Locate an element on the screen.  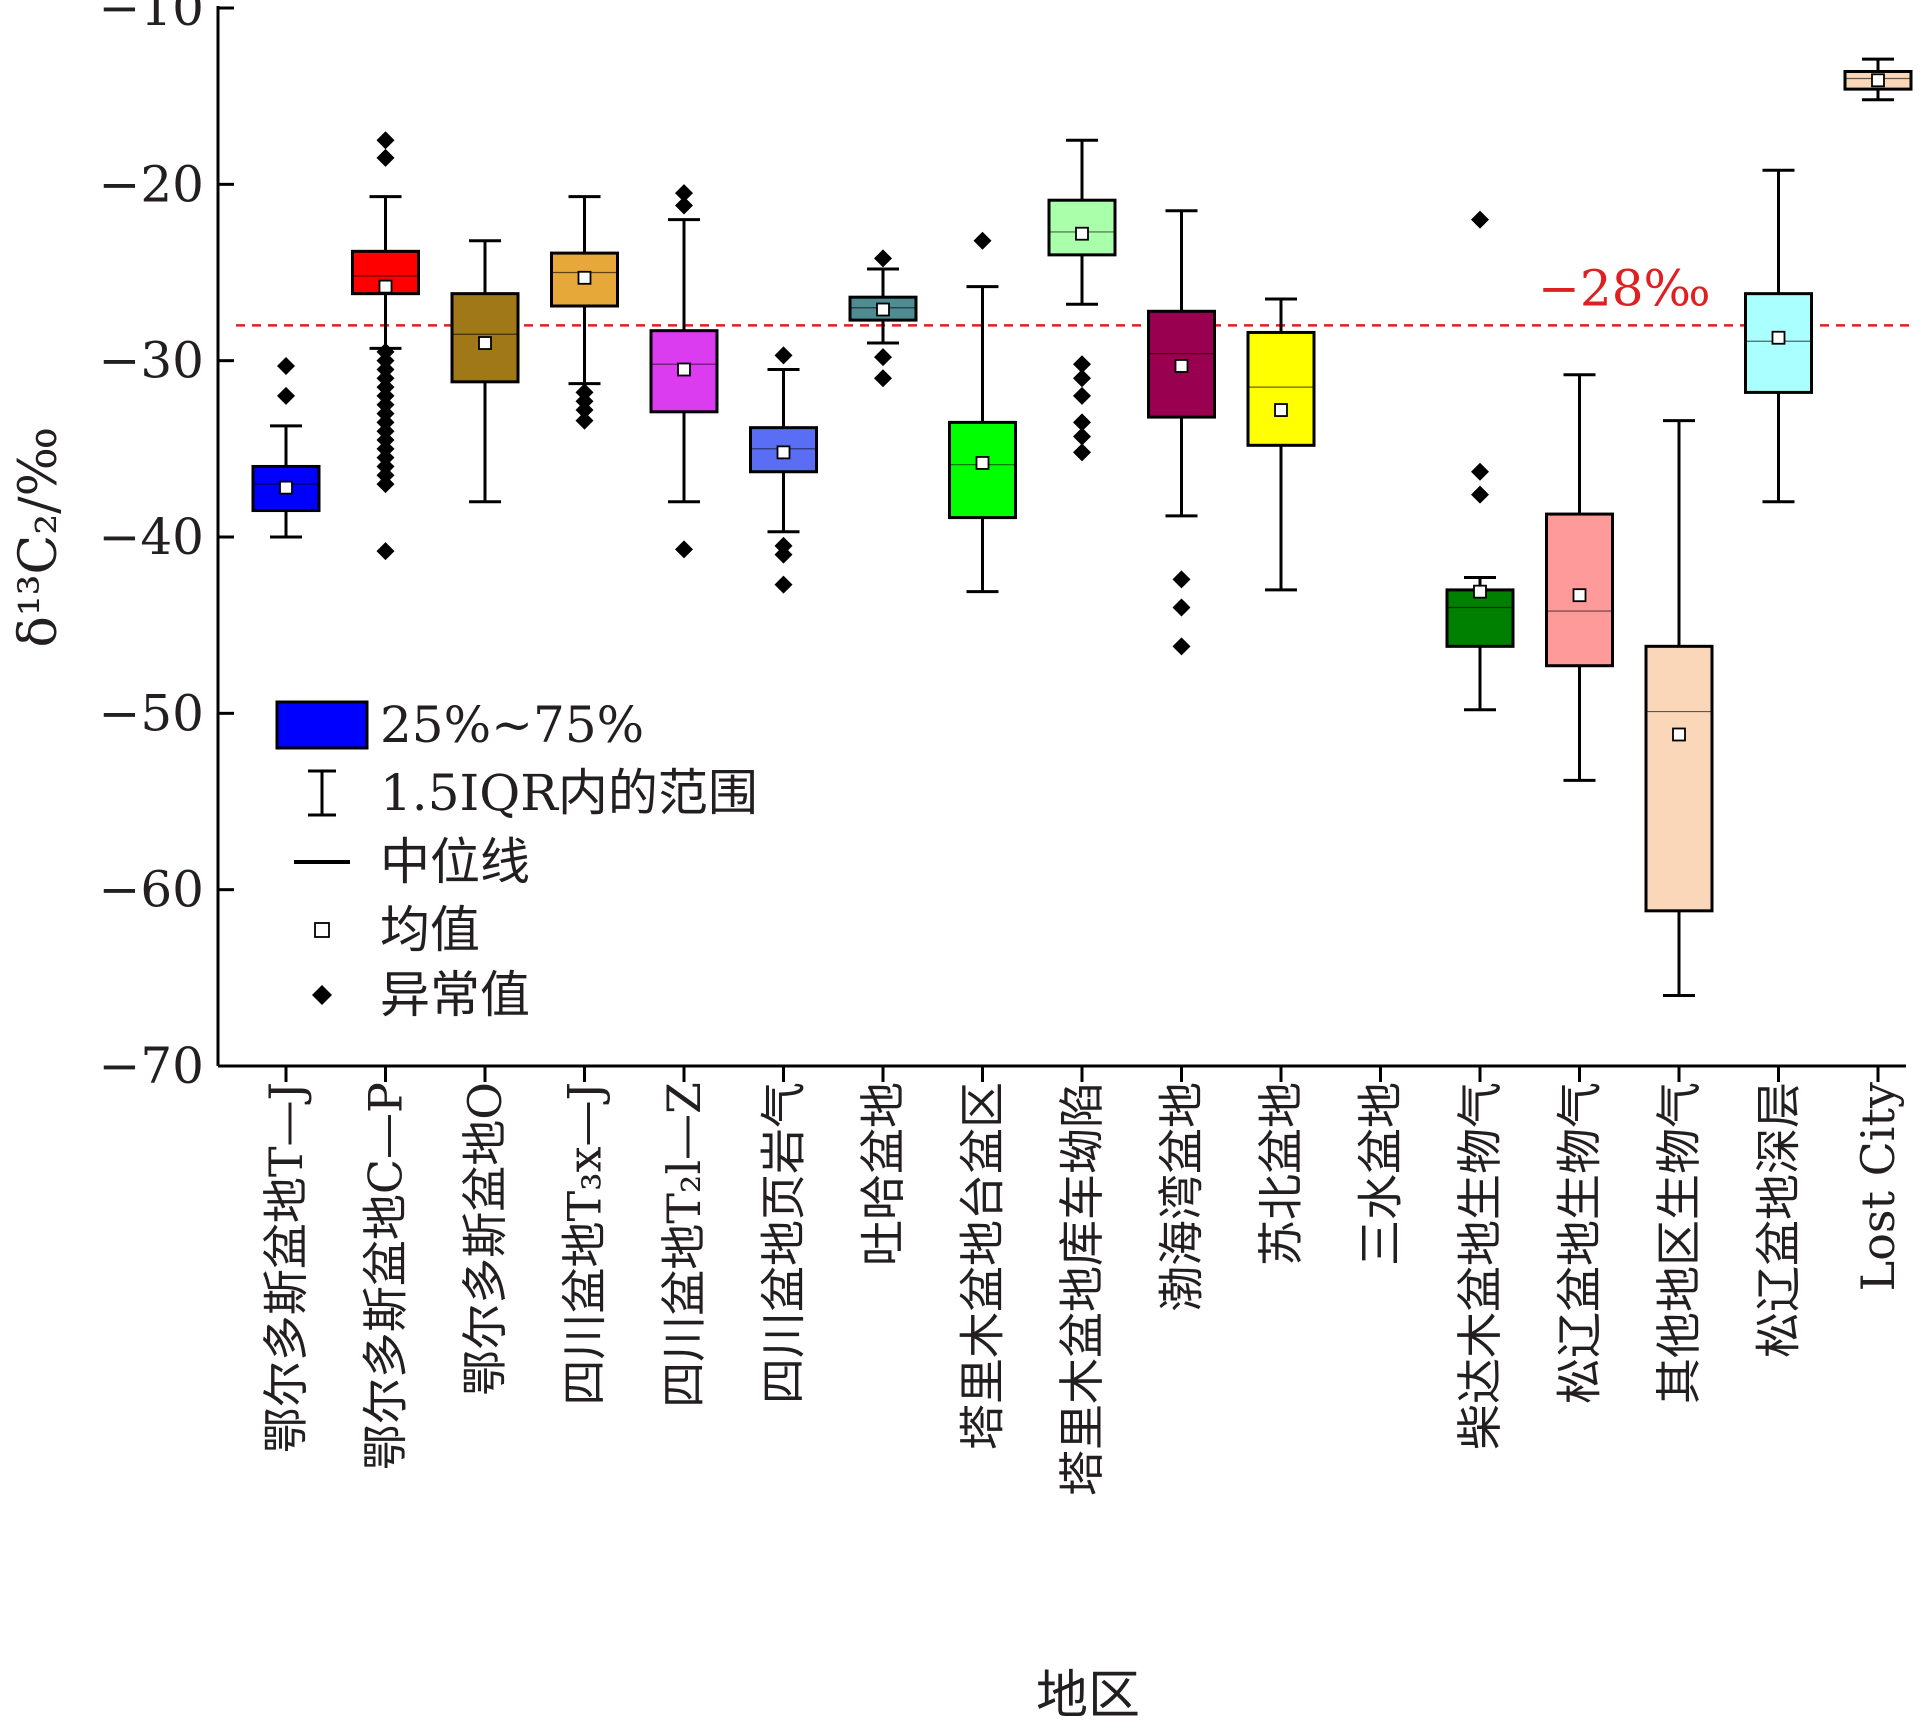
legend-item: 中位线 is located at coordinates (412, 862).